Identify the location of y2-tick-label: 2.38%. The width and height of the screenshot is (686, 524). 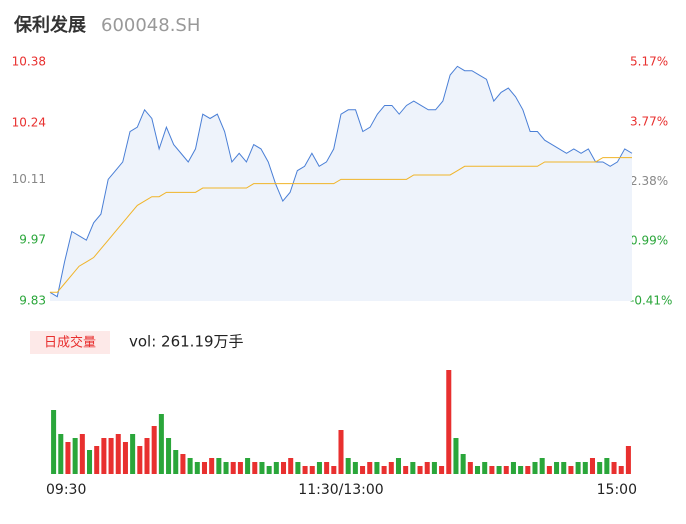
(649, 181).